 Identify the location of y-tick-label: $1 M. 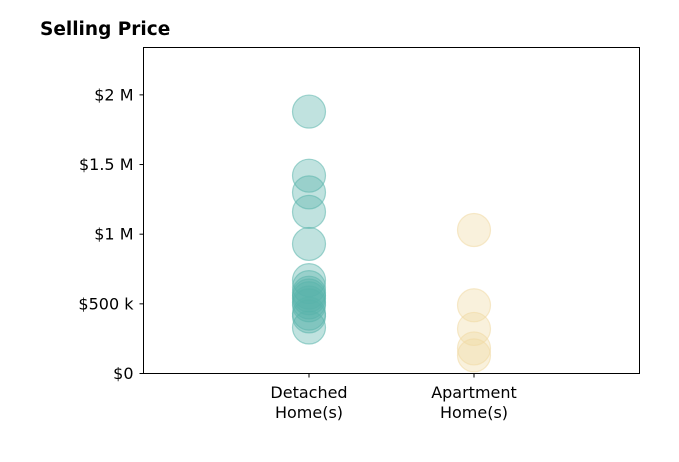
(113, 234).